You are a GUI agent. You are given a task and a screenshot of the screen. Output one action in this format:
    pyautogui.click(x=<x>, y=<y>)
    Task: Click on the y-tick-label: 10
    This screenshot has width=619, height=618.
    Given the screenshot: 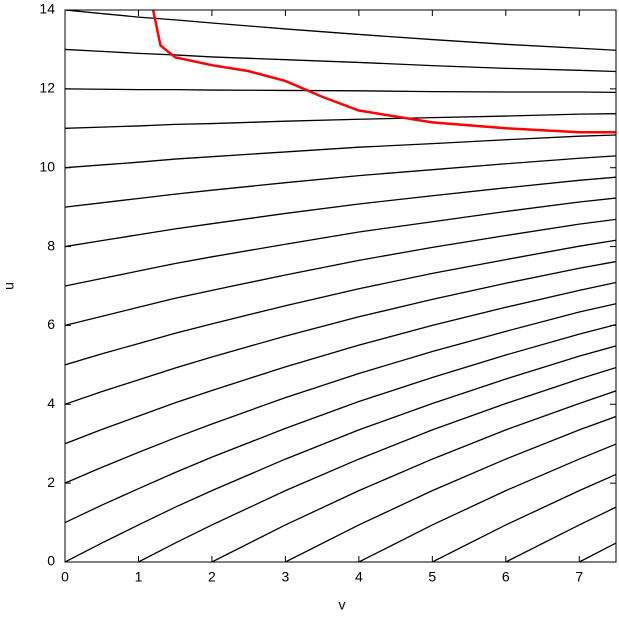 What is the action you would take?
    pyautogui.click(x=47, y=166)
    